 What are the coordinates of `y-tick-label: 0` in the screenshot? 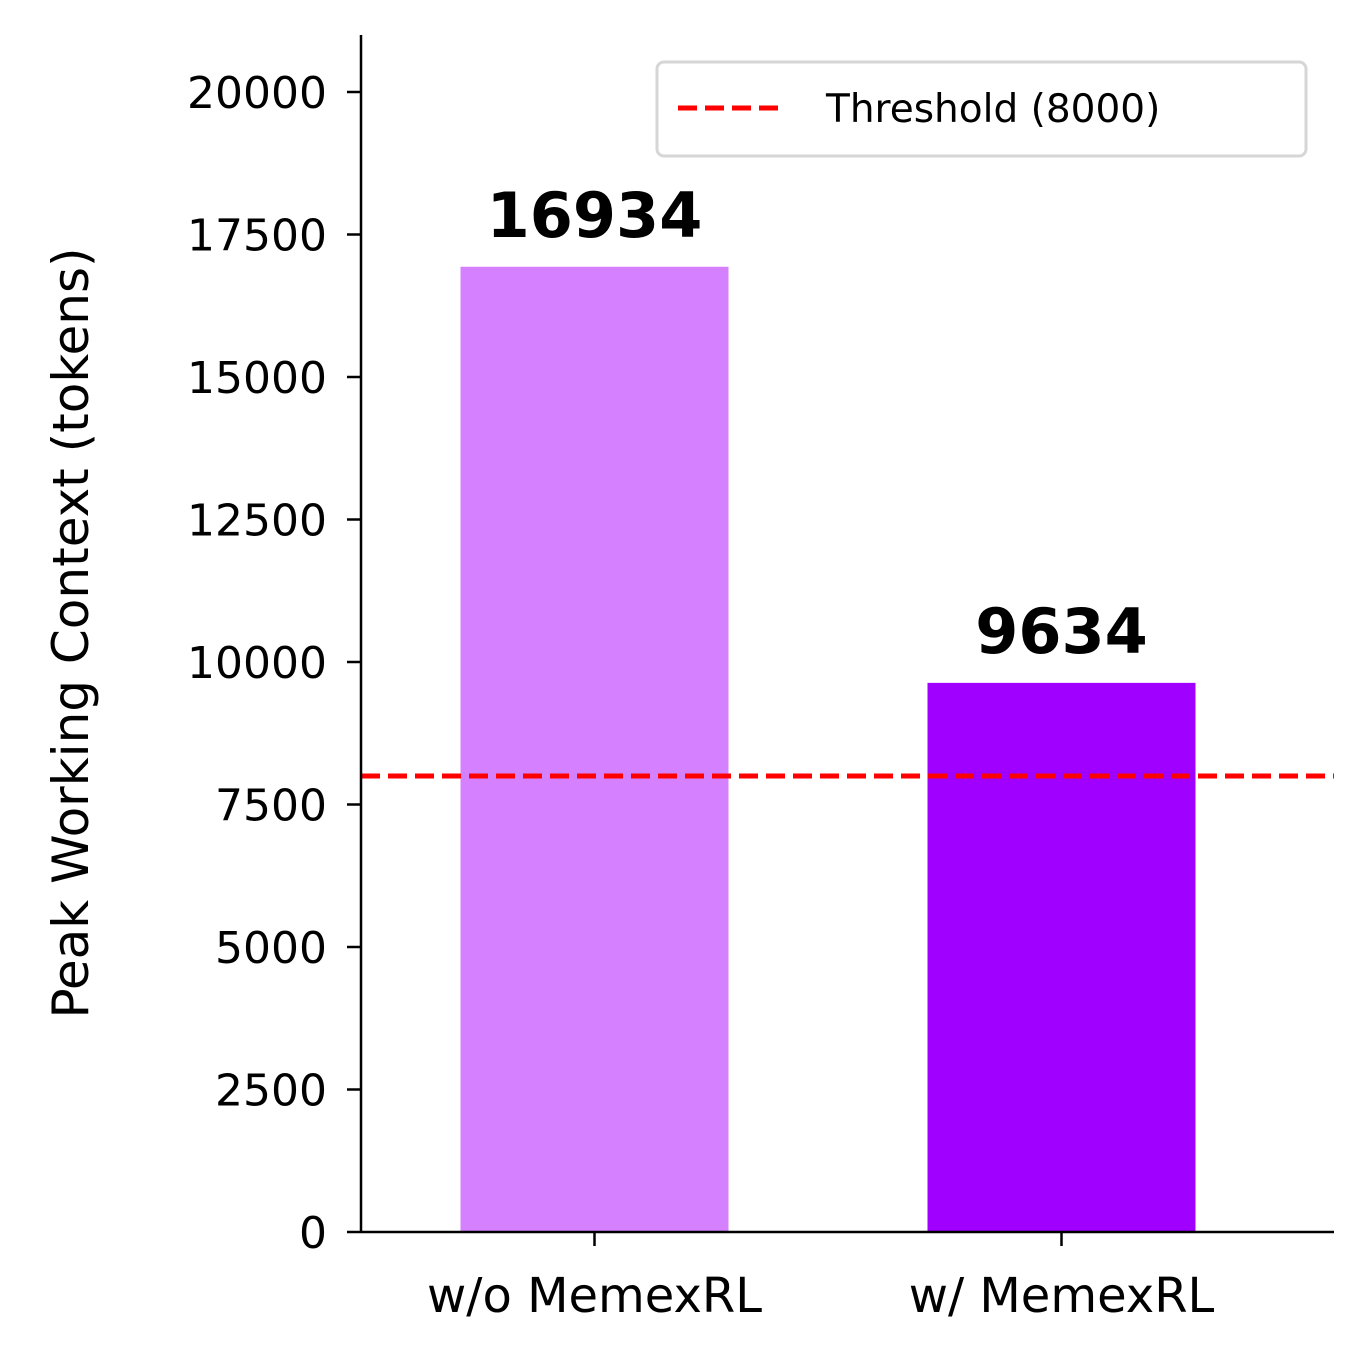 It's located at (313, 1233).